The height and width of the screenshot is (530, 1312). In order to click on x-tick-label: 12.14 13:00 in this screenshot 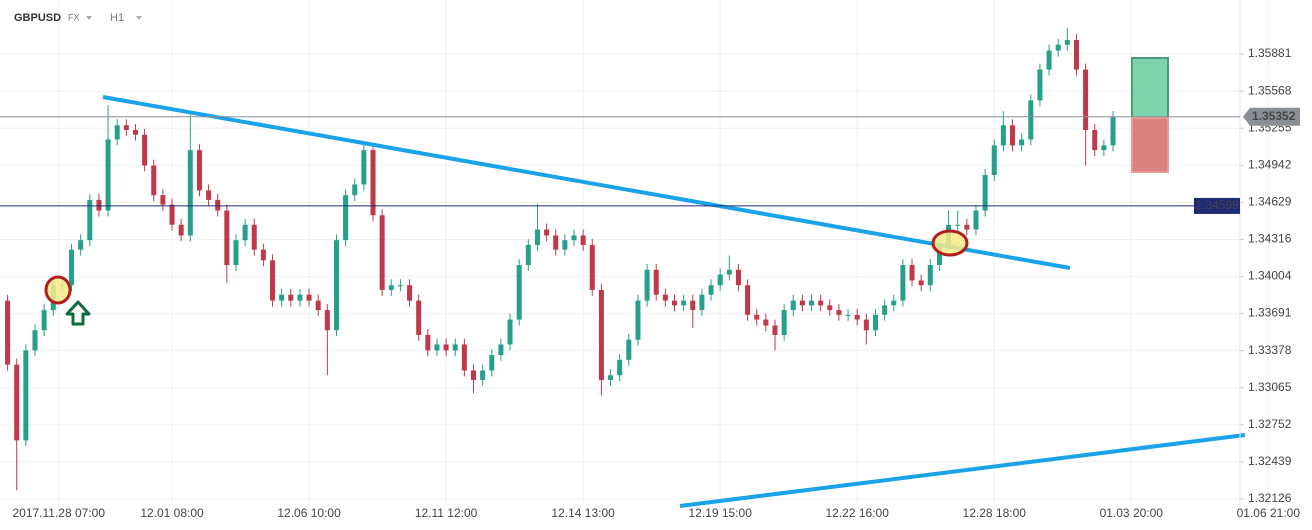, I will do `click(583, 513)`.